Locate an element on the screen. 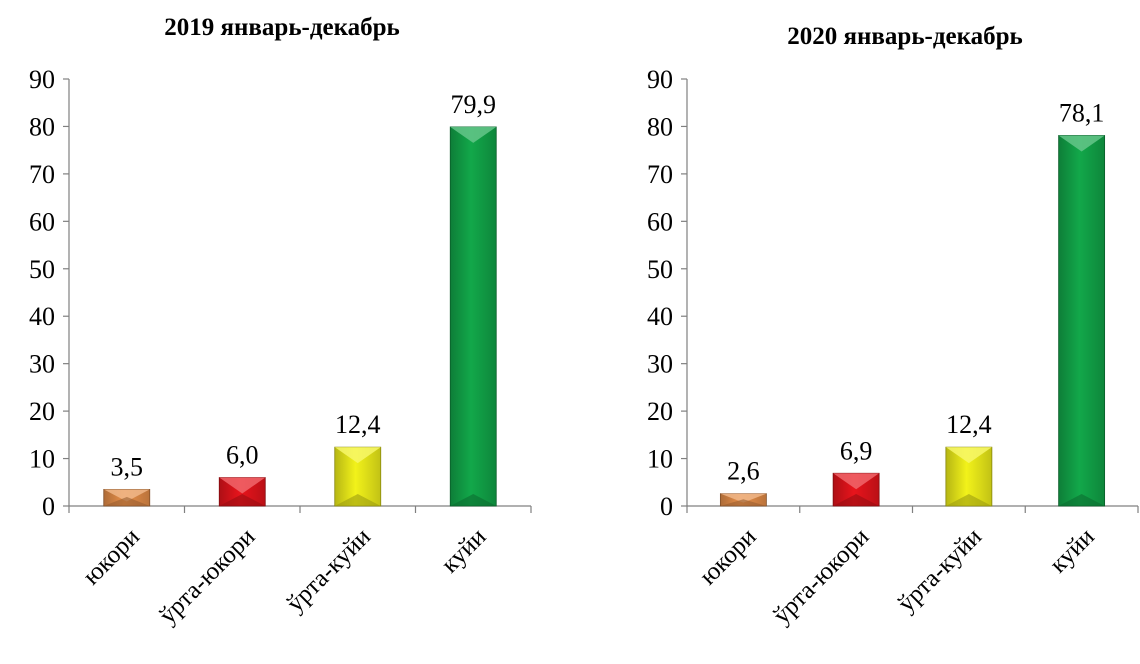 The image size is (1140, 664). data-label: 78,1 is located at coordinates (1082, 112).